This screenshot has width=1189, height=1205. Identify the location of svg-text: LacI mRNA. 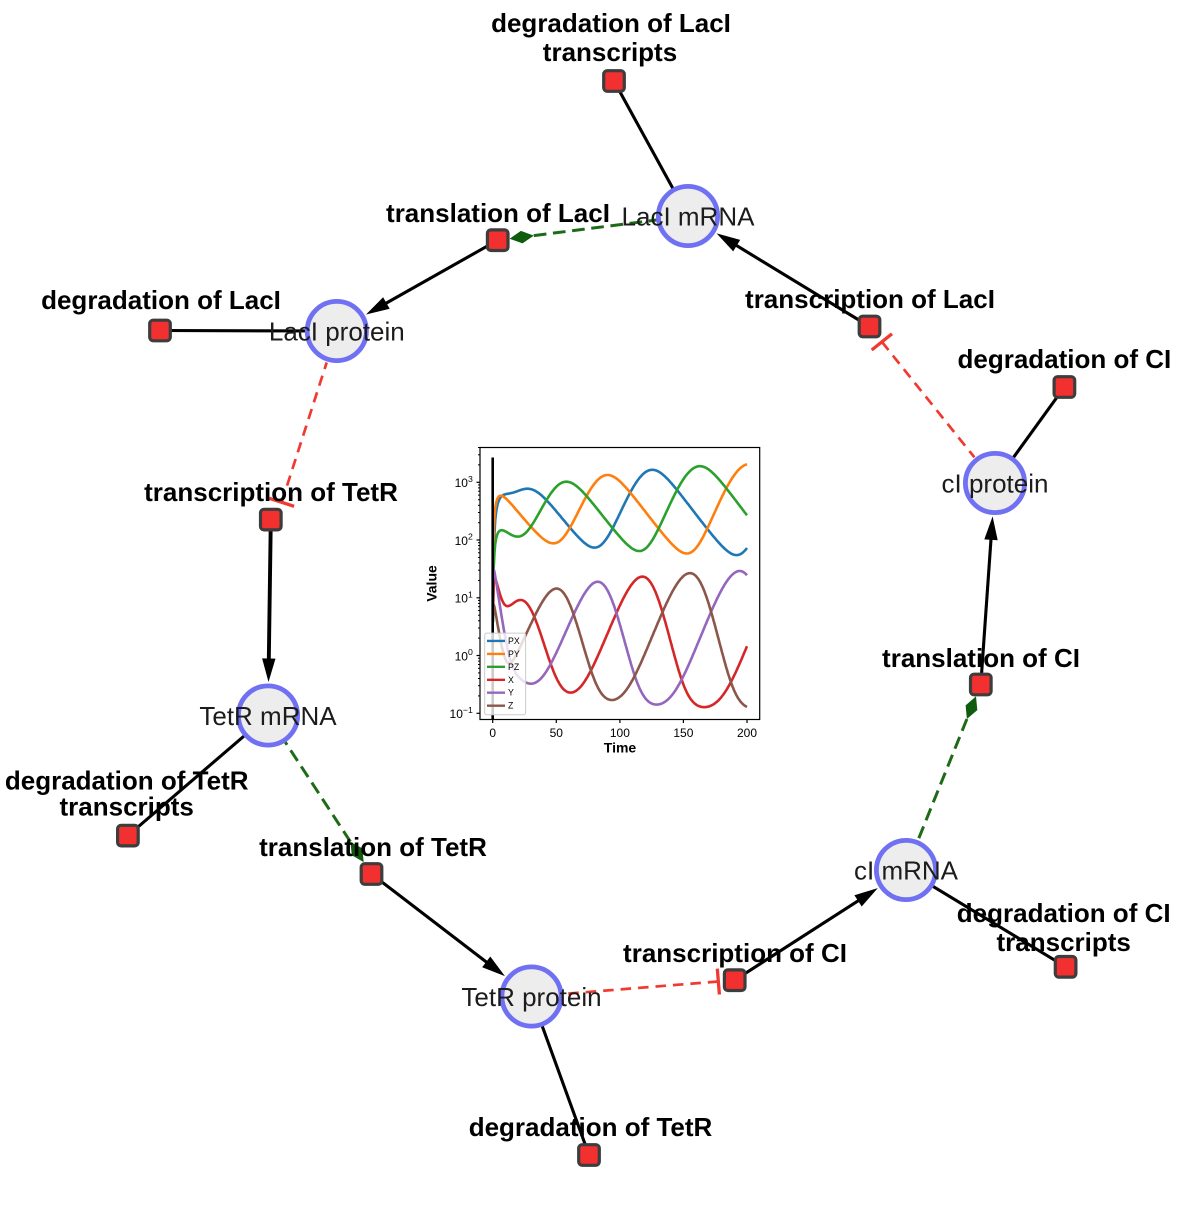
(689, 217).